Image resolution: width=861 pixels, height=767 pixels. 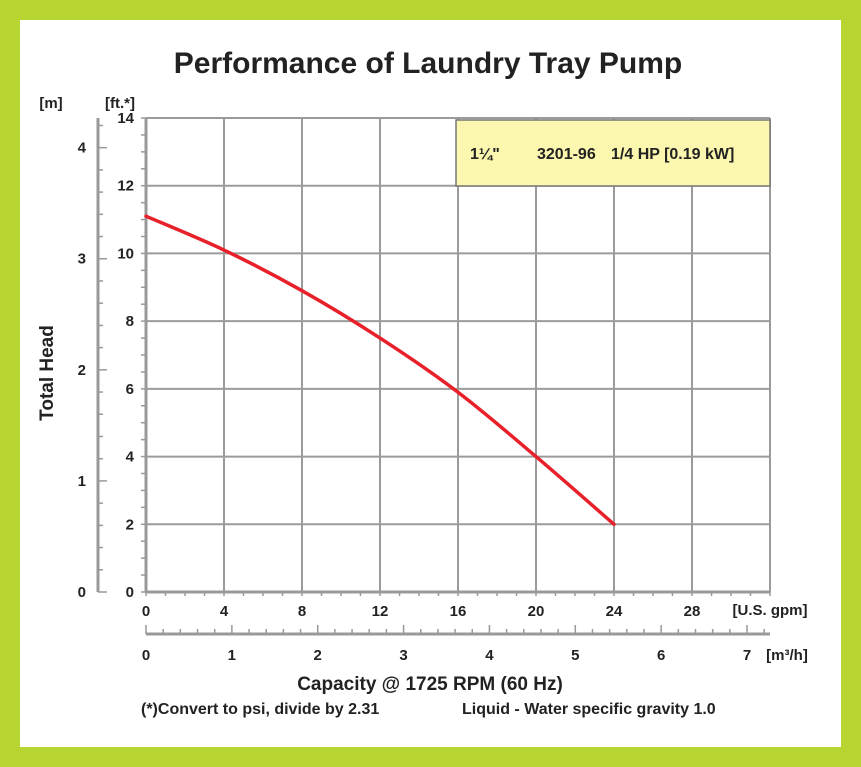 I want to click on footnote-psi: (*)Convert to psi, divide by 2.31, so click(x=260, y=709).